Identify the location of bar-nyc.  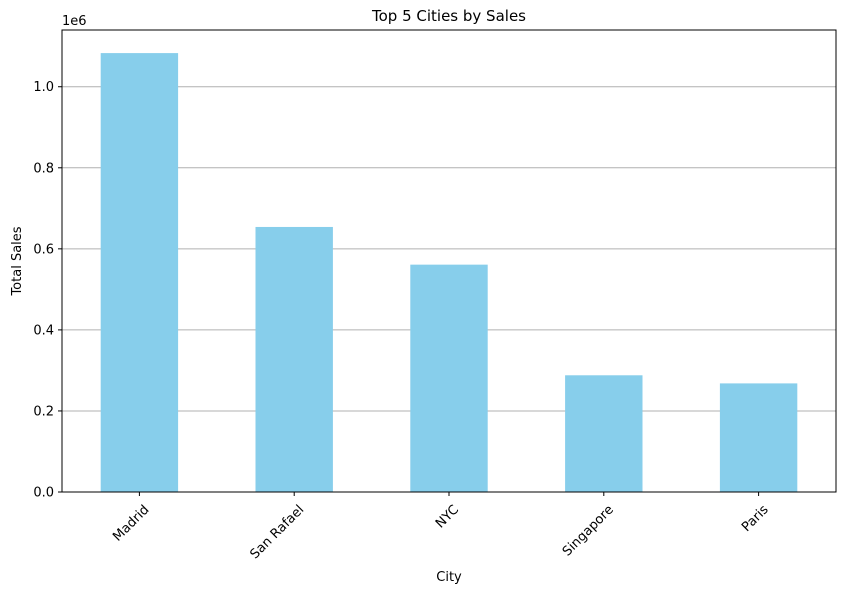
(449, 378).